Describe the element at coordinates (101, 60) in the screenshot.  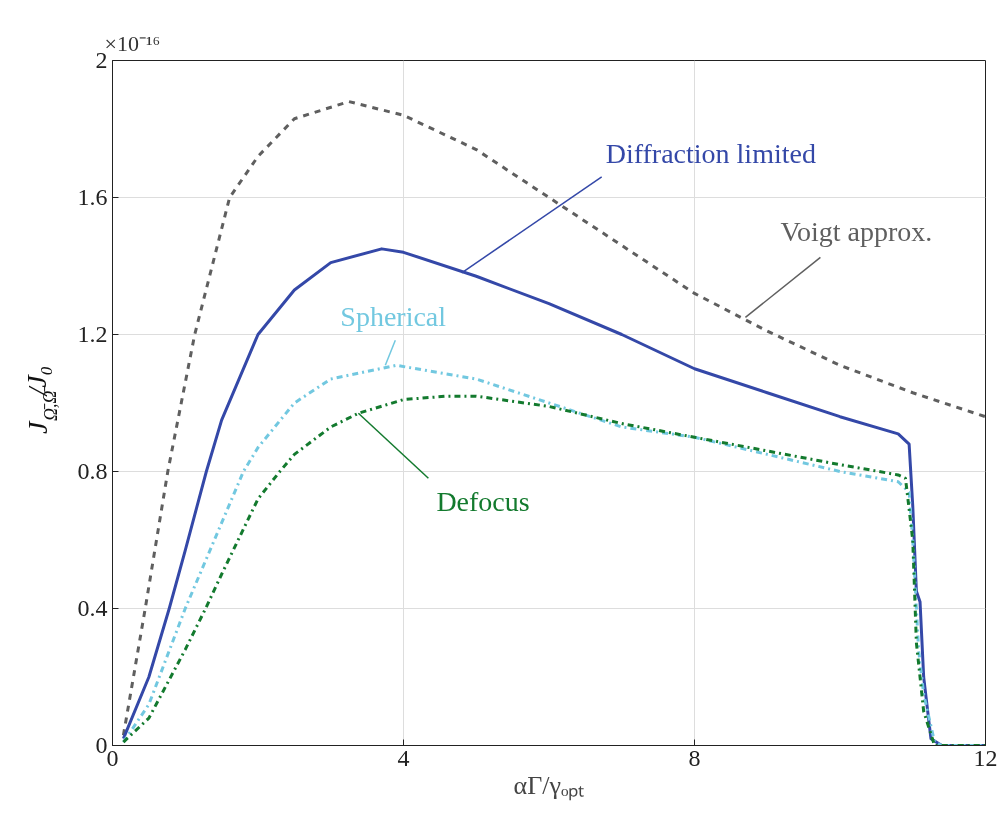
I see `y-tick-label: 2` at that location.